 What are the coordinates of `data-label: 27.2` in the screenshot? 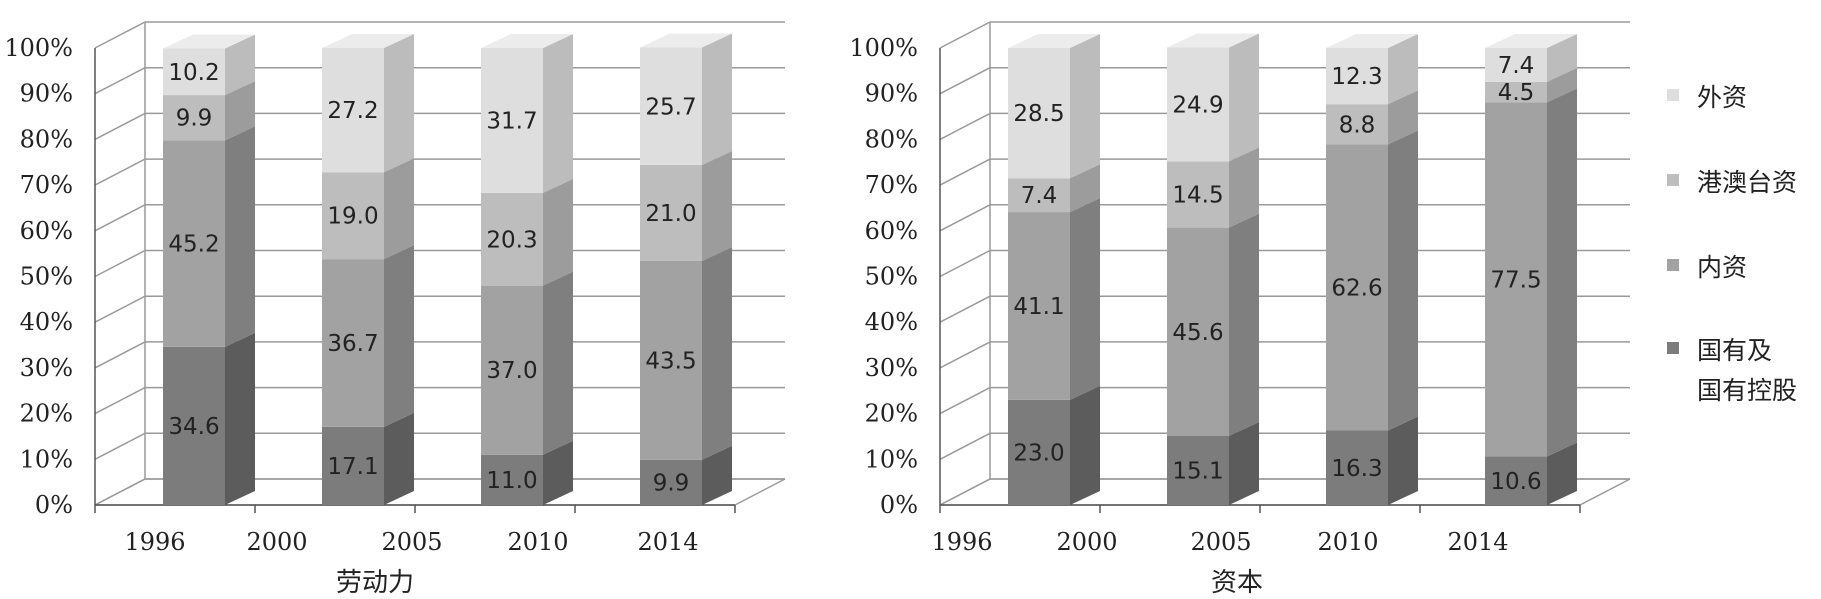 It's located at (352, 111).